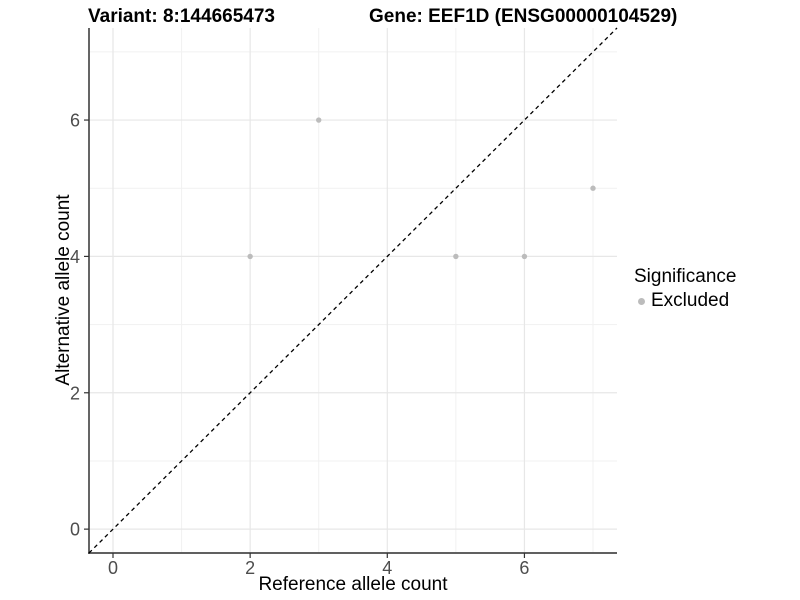  What do you see at coordinates (641, 301) in the screenshot?
I see `legend-key-dot-icon` at bounding box center [641, 301].